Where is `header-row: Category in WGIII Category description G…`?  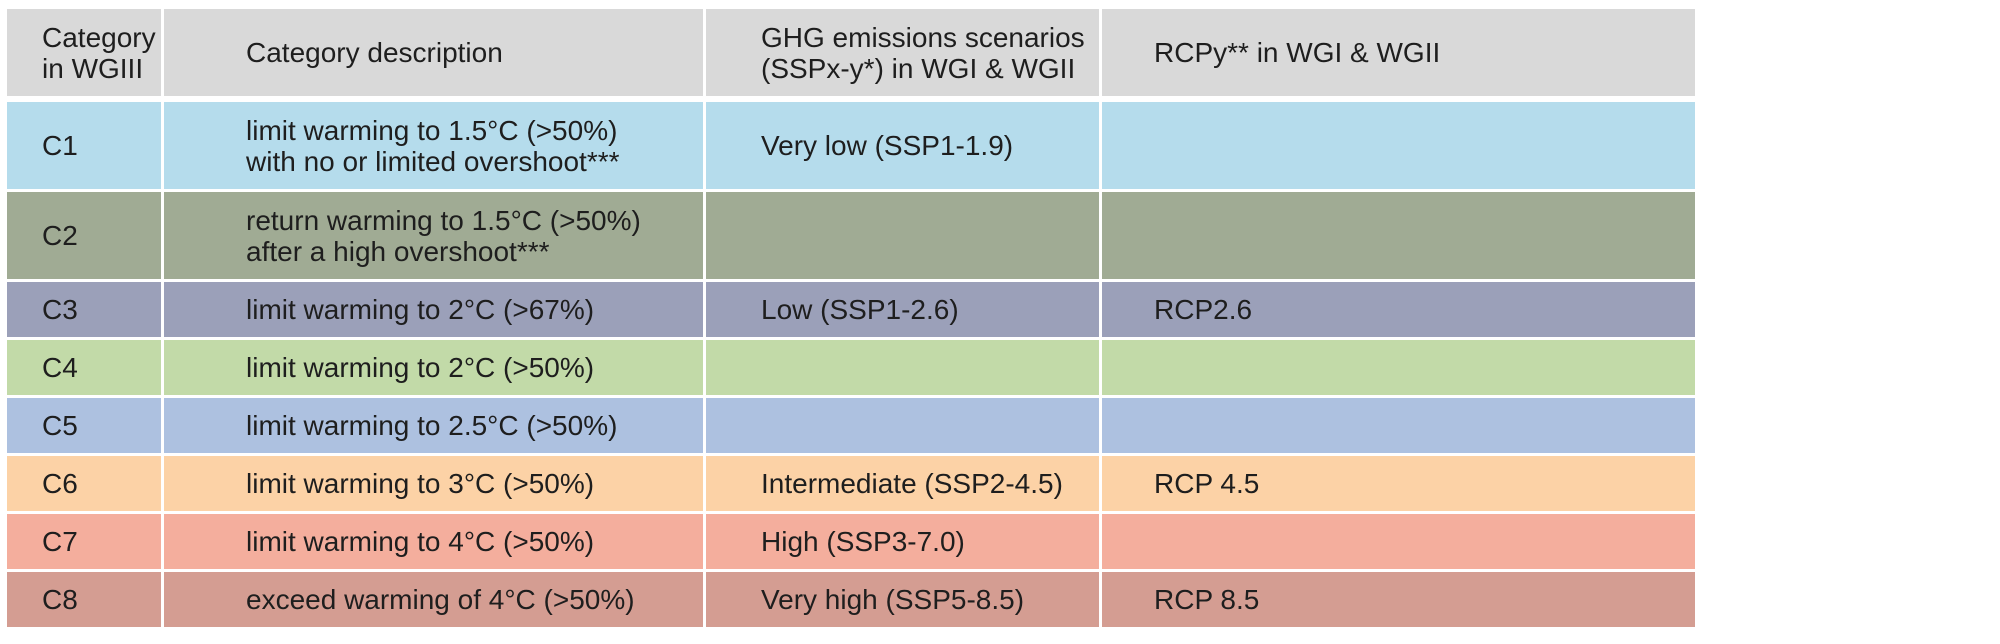
header-row: Category in WGIII Category description G… is located at coordinates (851, 55).